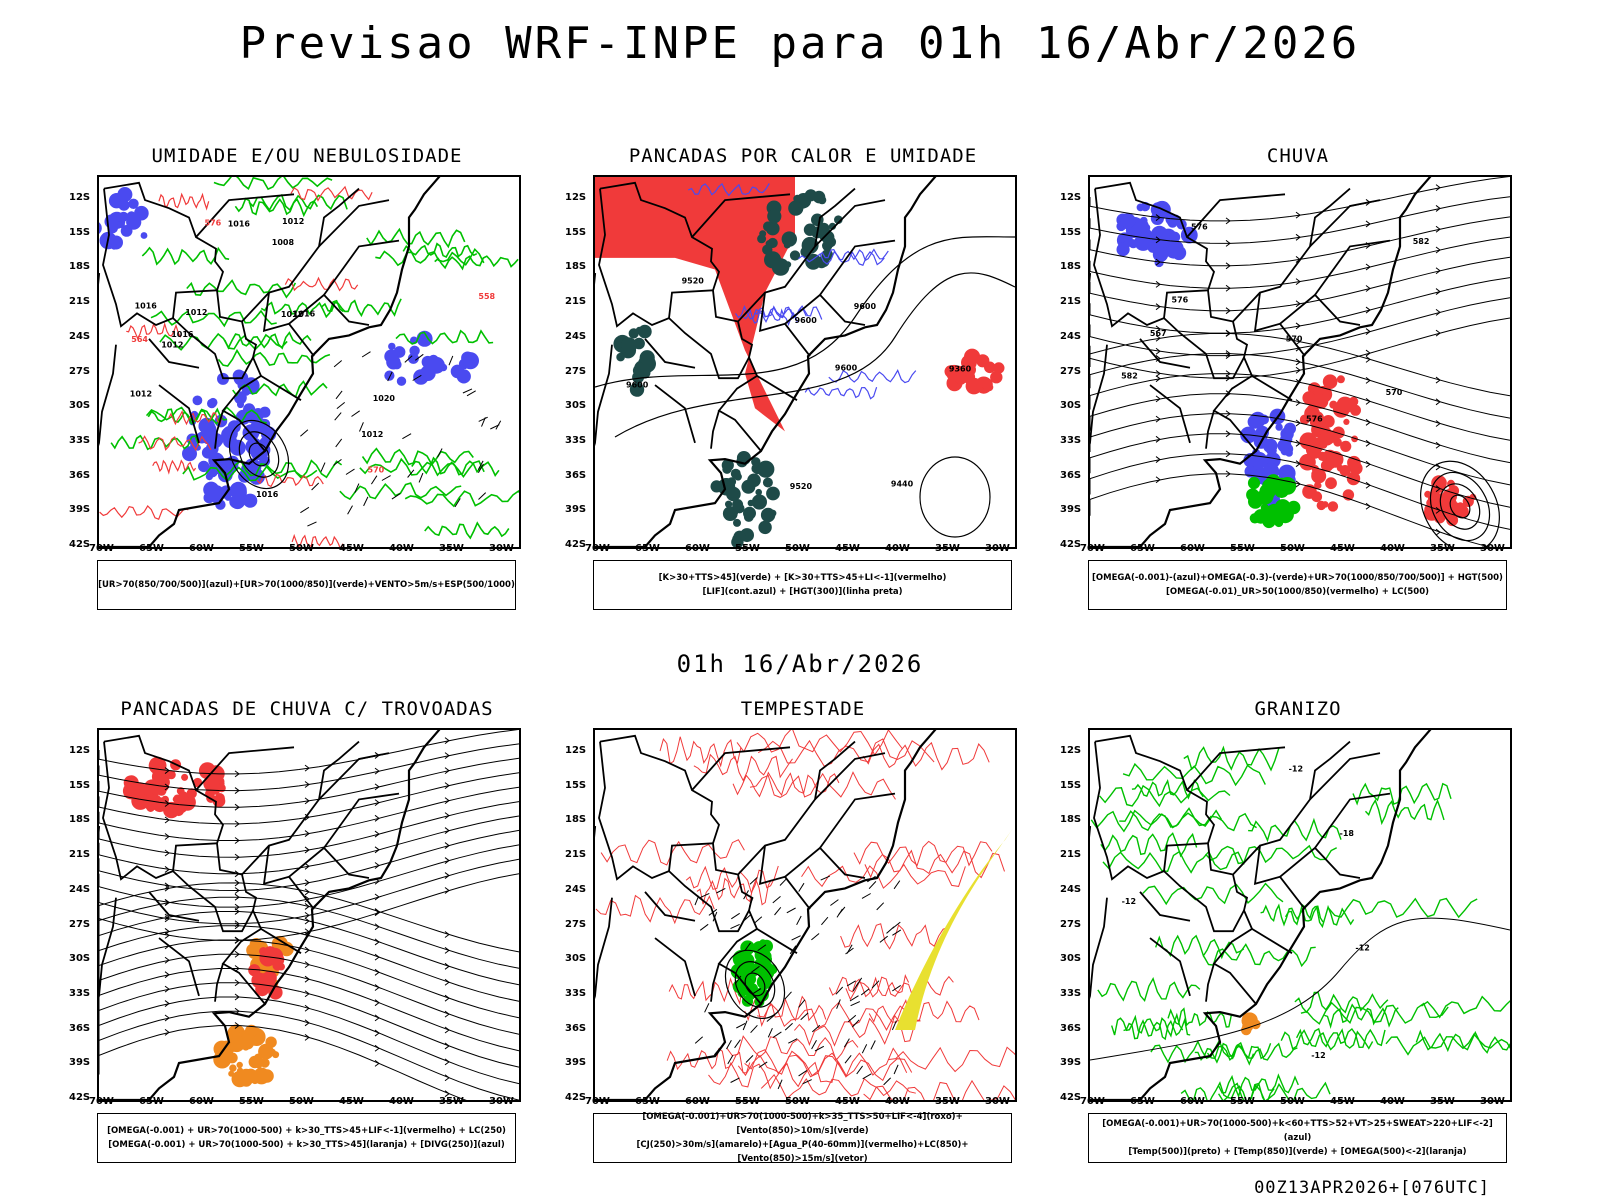 This screenshot has height=1200, width=1600. What do you see at coordinates (451, 548) in the screenshot?
I see `longitude-tick-label: 35W` at bounding box center [451, 548].